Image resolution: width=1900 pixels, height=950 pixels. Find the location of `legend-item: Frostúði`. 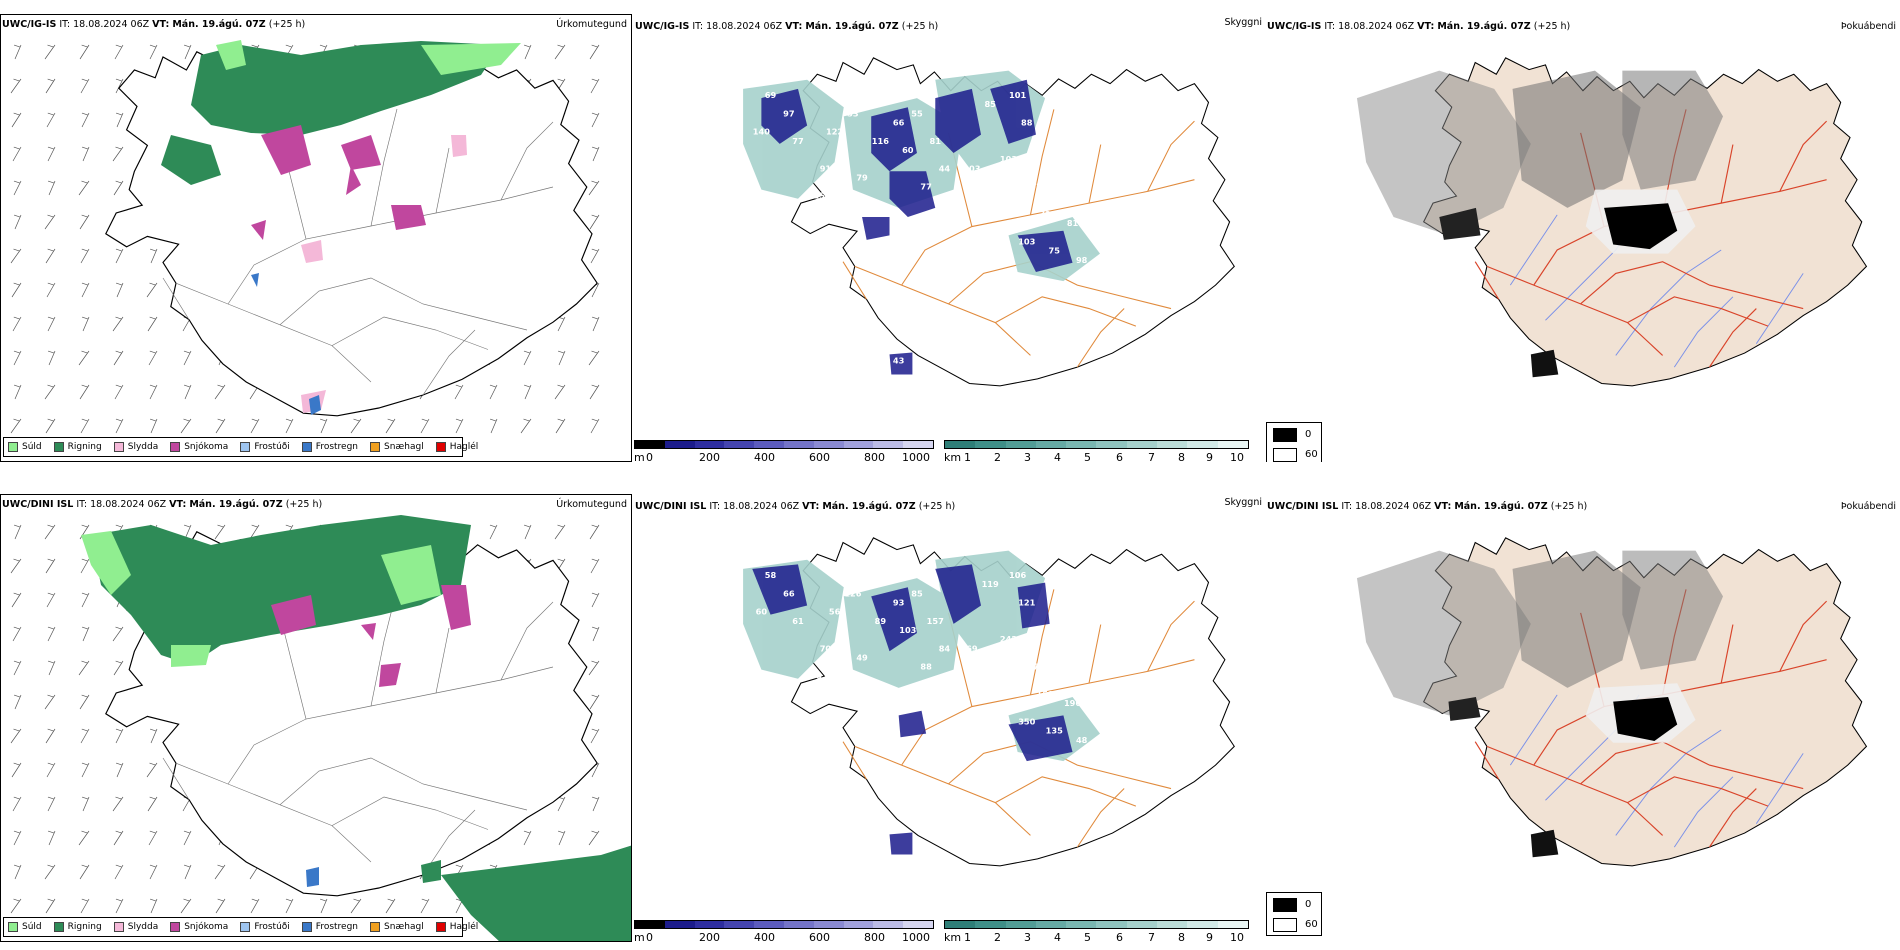

legend-item: Frostúði is located at coordinates (265, 447).